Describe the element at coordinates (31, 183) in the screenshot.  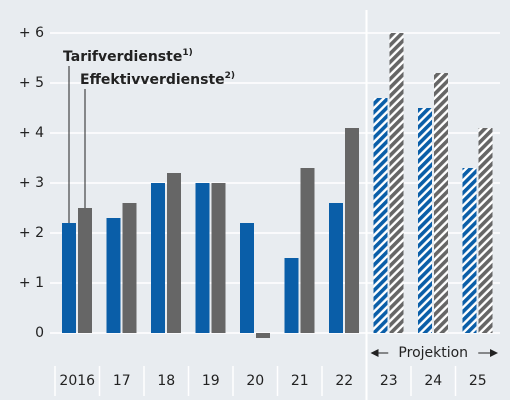
I see `y-tick-label: + 3` at that location.